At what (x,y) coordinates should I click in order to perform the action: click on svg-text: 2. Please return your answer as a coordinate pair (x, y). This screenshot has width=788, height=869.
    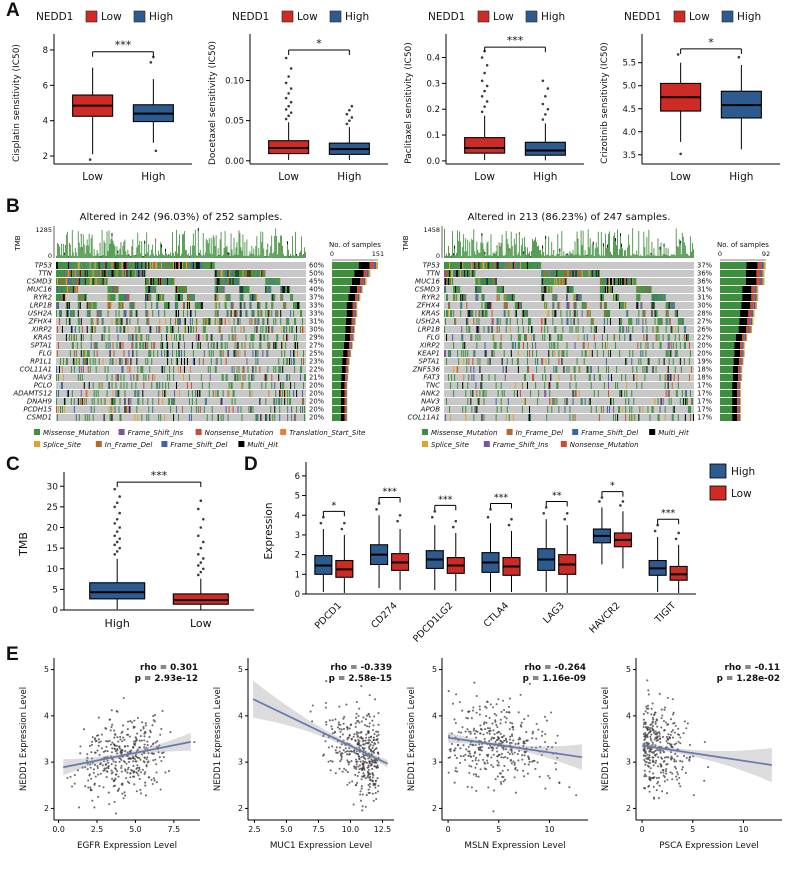
    Looking at the image, I should click on (434, 808).